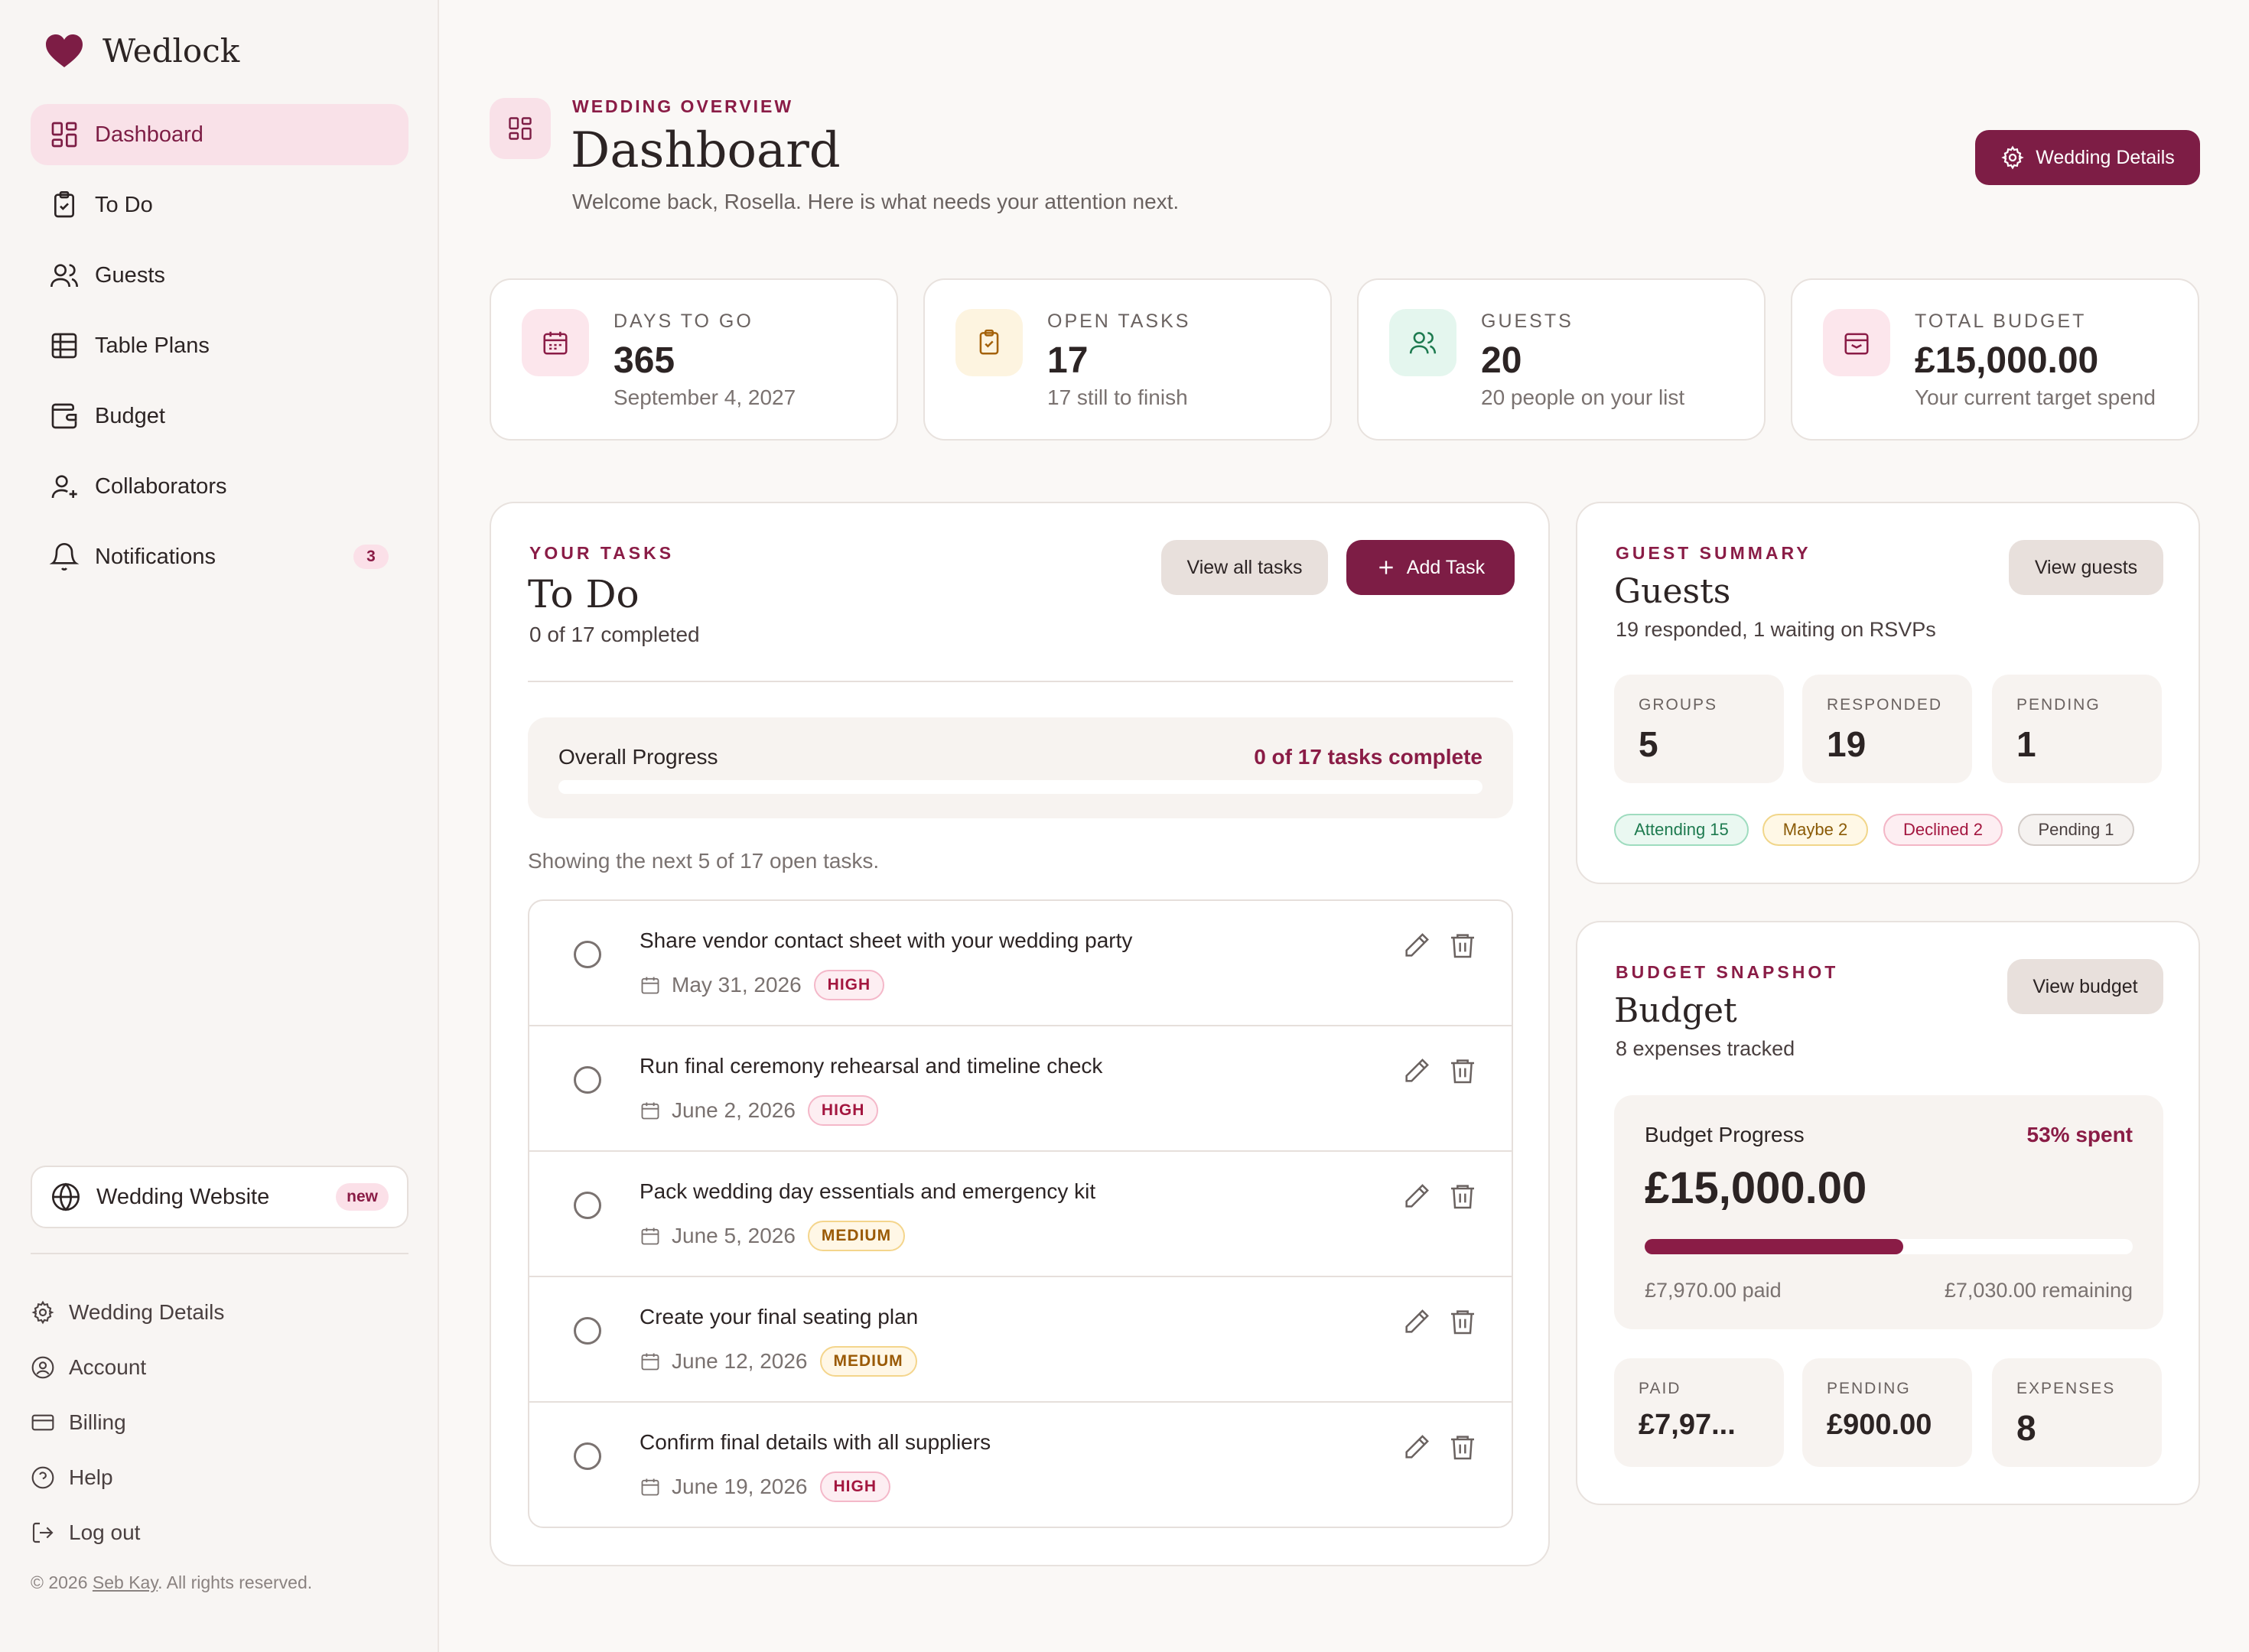 The image size is (2249, 1652). Describe the element at coordinates (1727, 972) in the screenshot. I see `budget-eyebrow: BUDGET SNAPSHOT` at that location.